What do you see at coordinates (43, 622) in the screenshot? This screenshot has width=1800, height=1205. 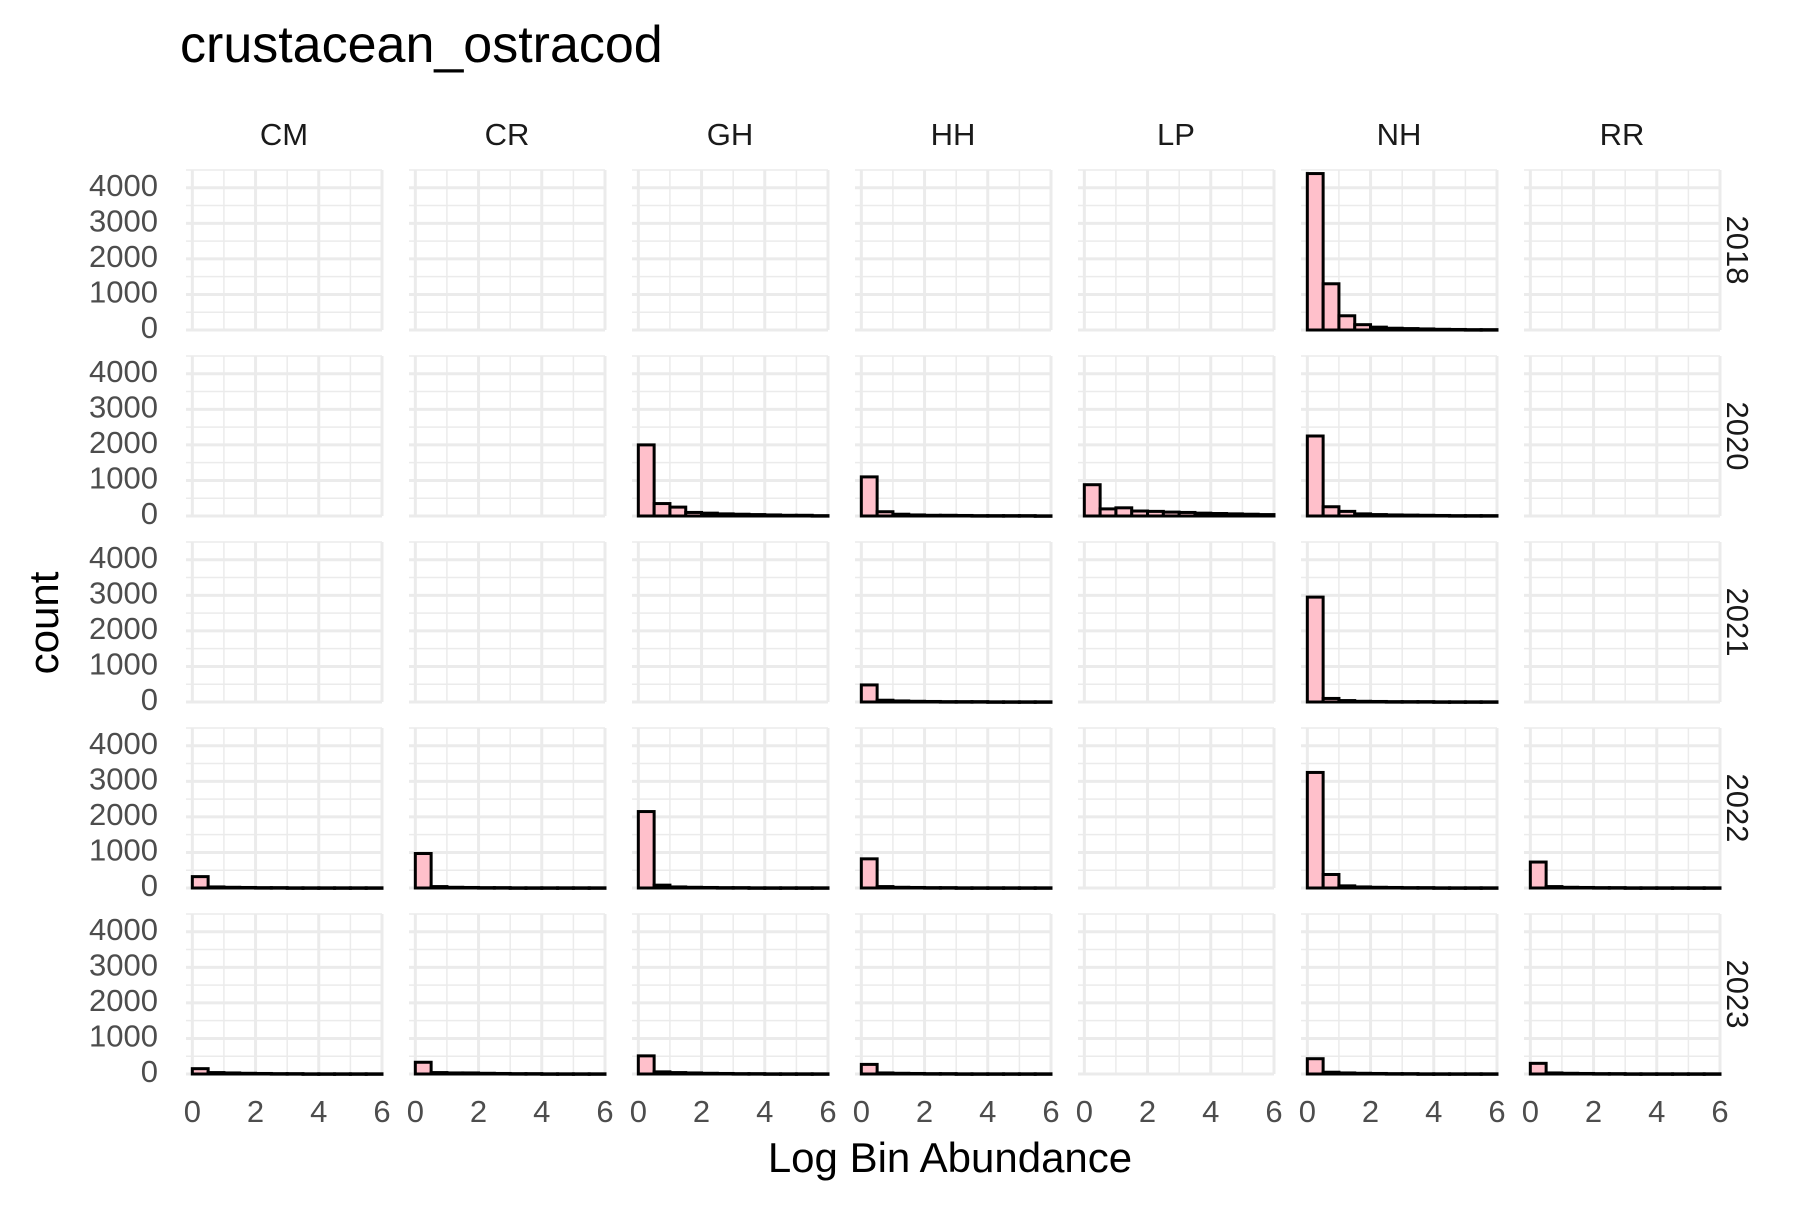 I see `y-axis-title: count` at bounding box center [43, 622].